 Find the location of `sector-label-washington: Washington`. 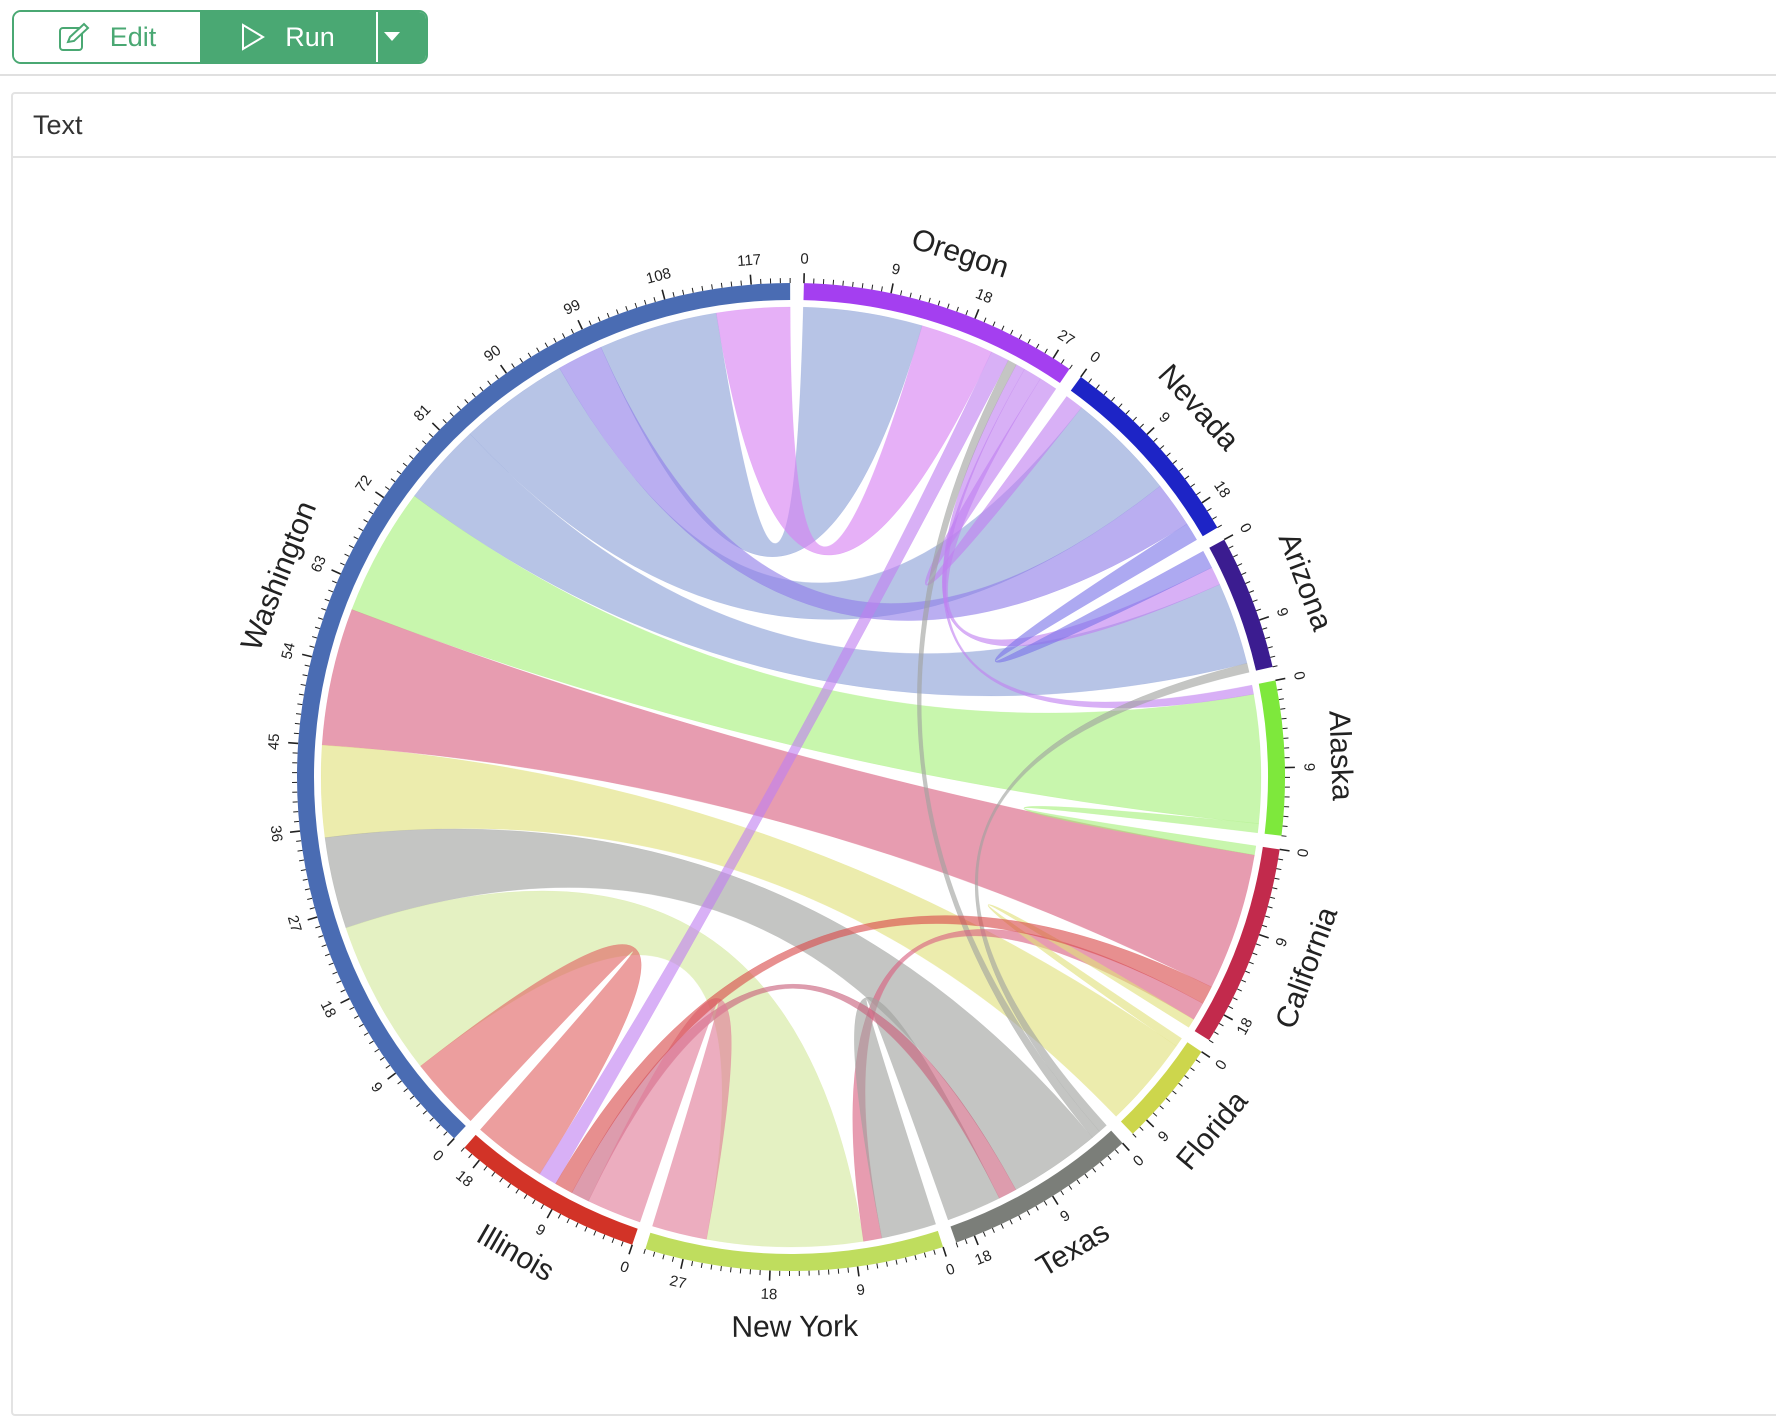

sector-label-washington: Washington is located at coordinates (279, 576).